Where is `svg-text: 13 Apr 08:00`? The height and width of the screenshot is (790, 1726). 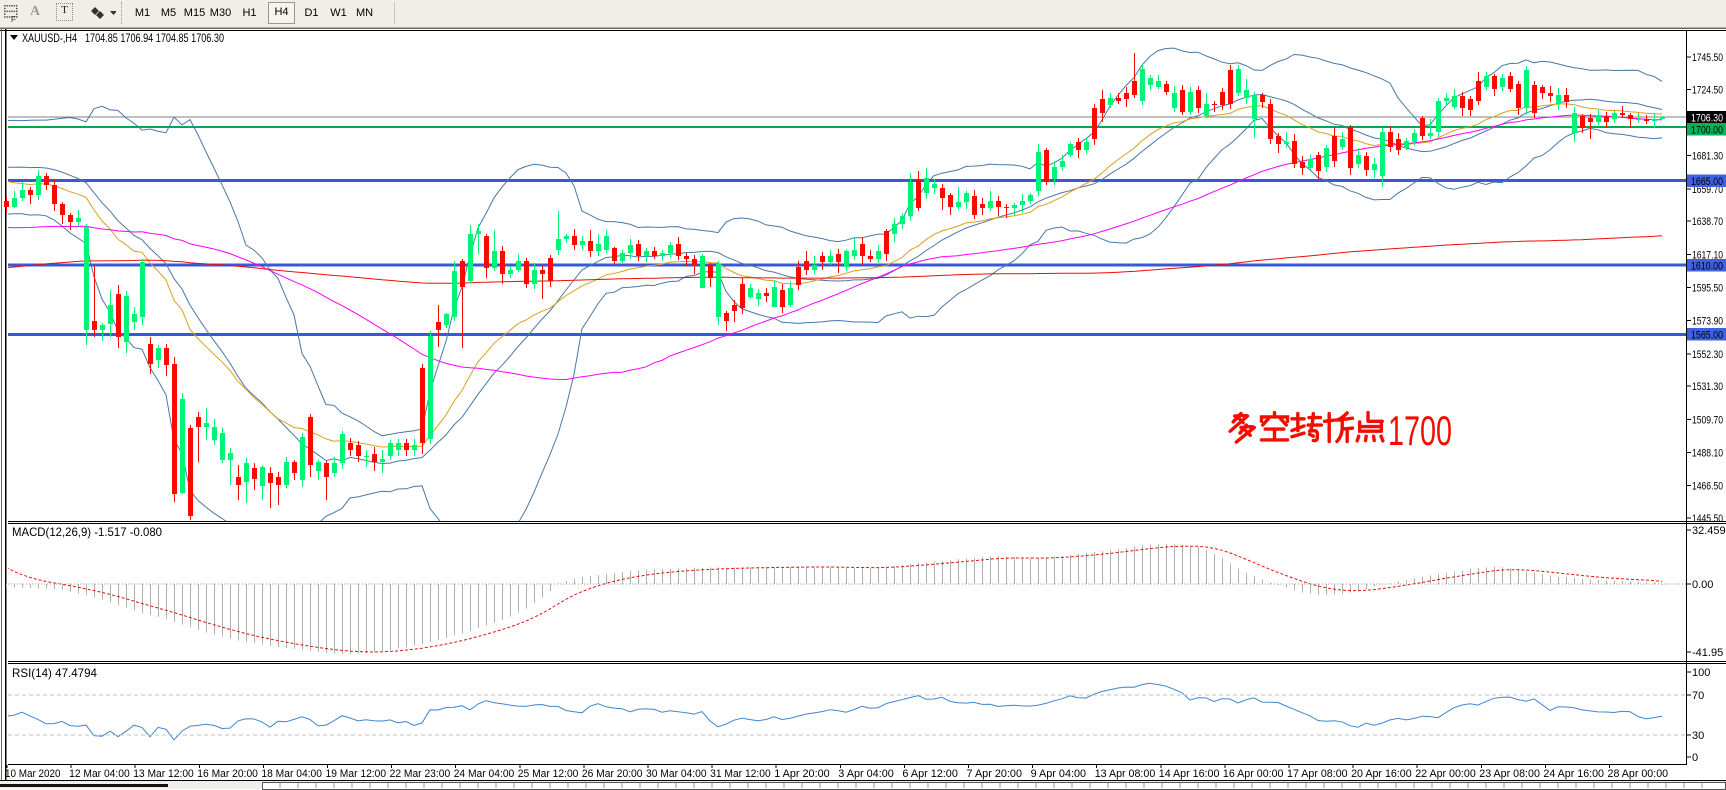
svg-text: 13 Apr 08:00 is located at coordinates (1125, 774).